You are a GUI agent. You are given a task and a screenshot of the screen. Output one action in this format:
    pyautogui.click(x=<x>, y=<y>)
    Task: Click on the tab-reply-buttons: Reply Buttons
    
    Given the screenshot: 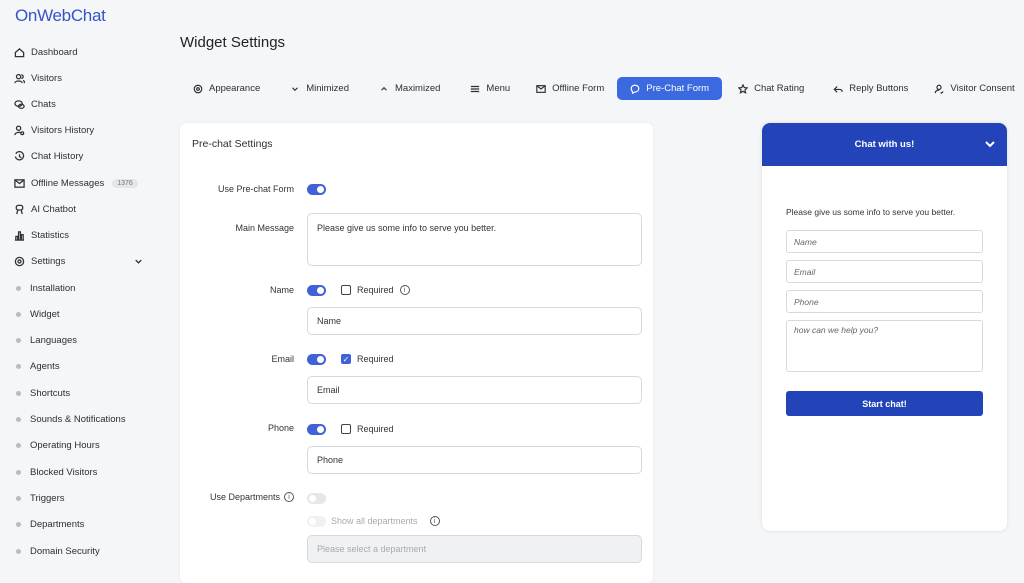 What is the action you would take?
    pyautogui.click(x=869, y=88)
    